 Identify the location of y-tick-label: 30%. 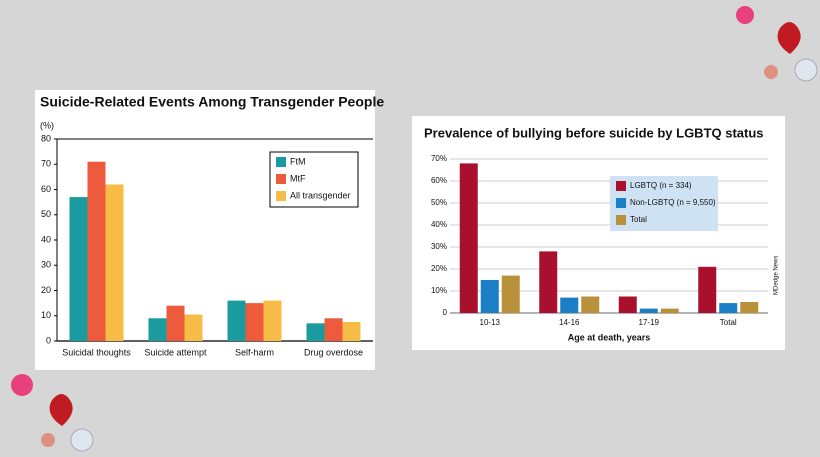
(439, 246).